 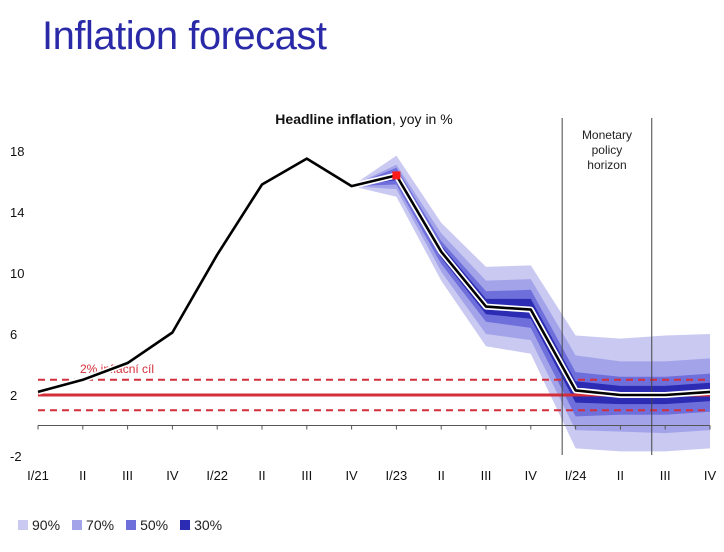 I want to click on horizon-label-line: policy, so click(x=607, y=150).